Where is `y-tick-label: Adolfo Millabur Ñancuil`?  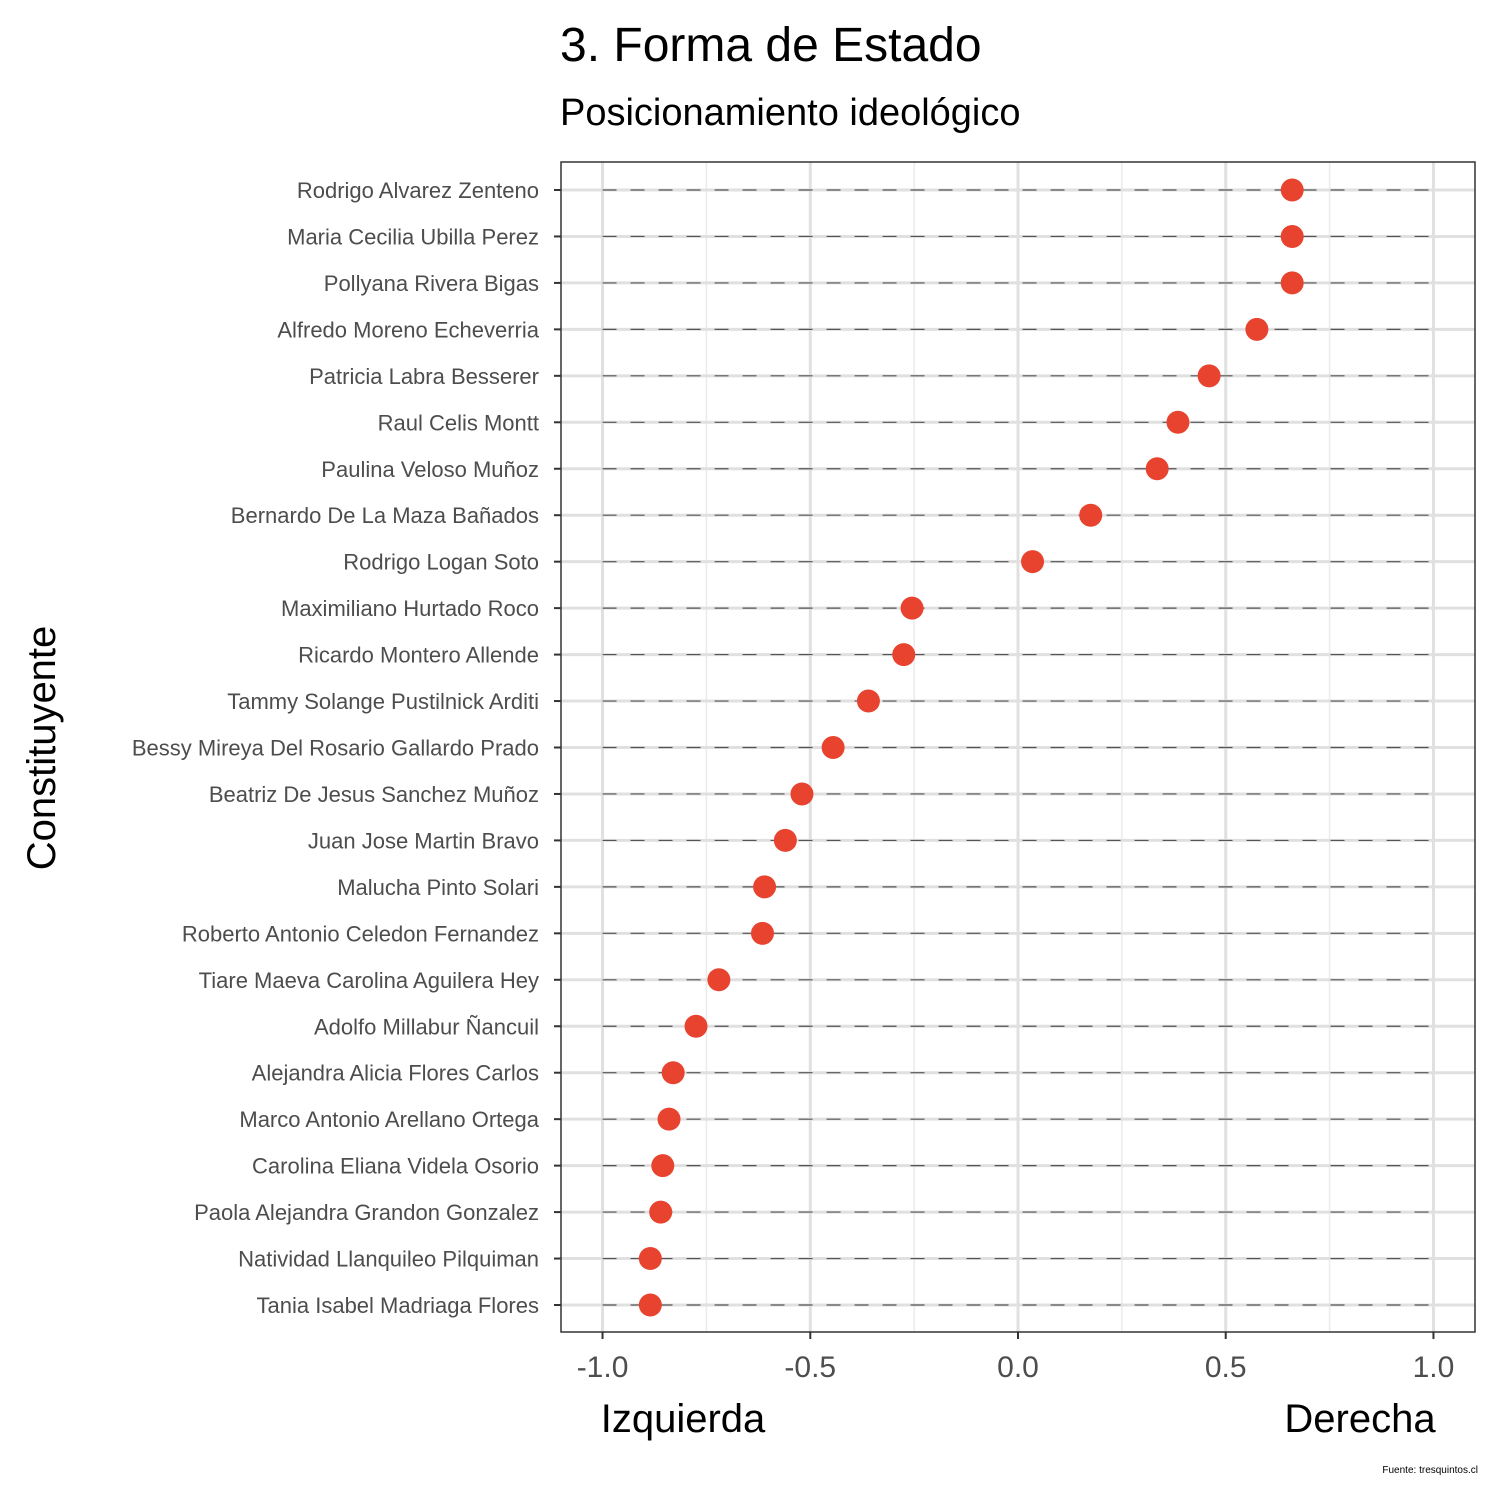 y-tick-label: Adolfo Millabur Ñancuil is located at coordinates (426, 1026).